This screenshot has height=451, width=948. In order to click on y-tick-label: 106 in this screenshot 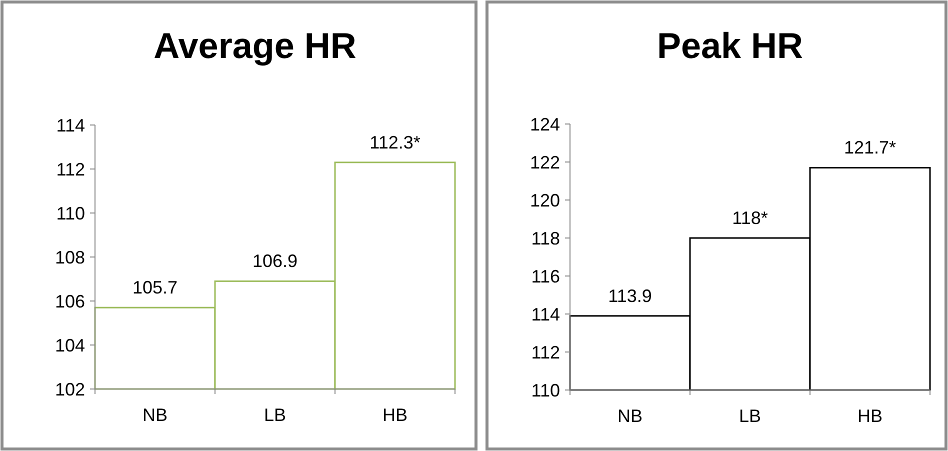, I will do `click(69, 301)`.